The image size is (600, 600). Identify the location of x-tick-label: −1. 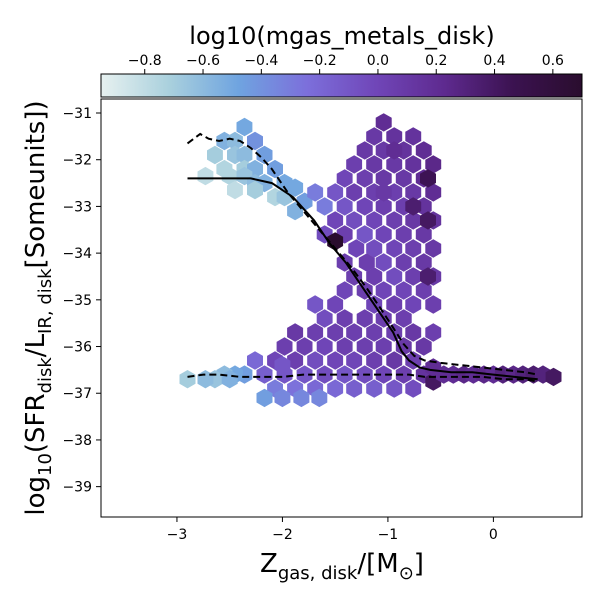
(388, 535).